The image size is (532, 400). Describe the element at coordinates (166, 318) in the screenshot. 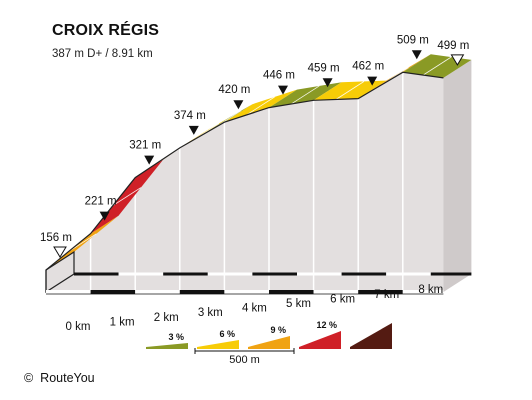

I see `km-tick-label: 2 km` at that location.